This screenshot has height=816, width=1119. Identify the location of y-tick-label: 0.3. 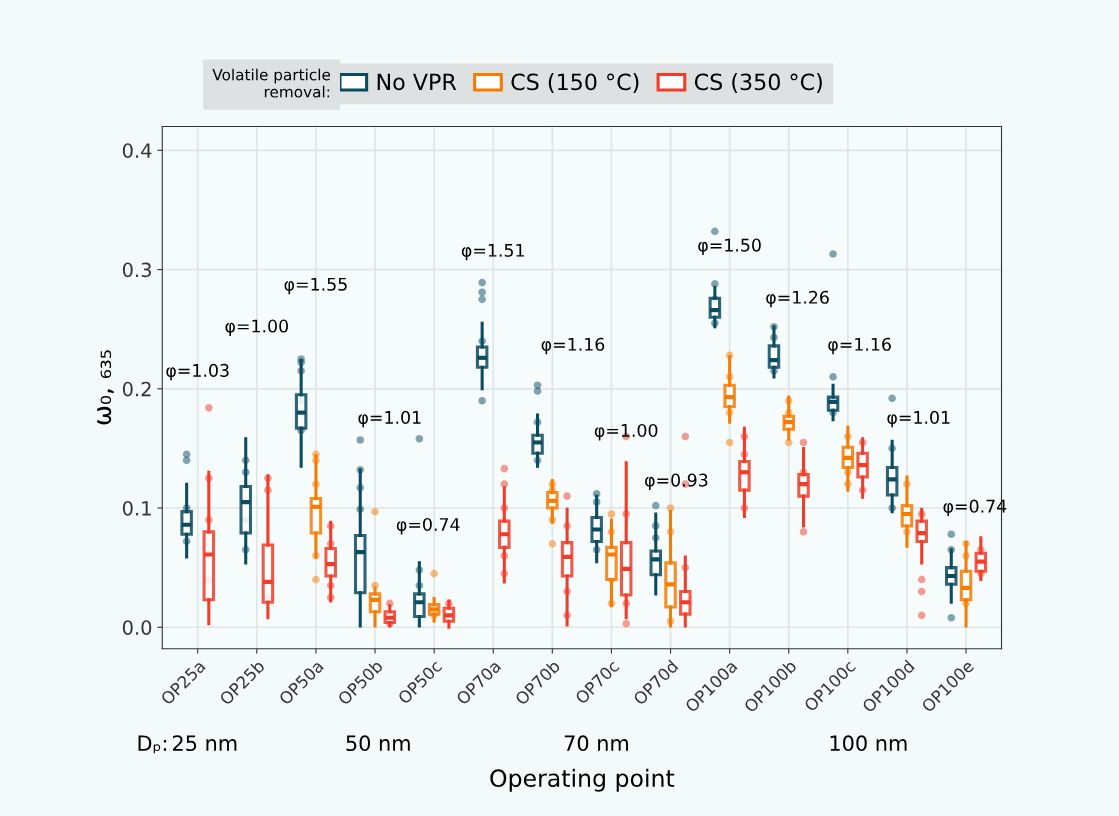
(136, 270).